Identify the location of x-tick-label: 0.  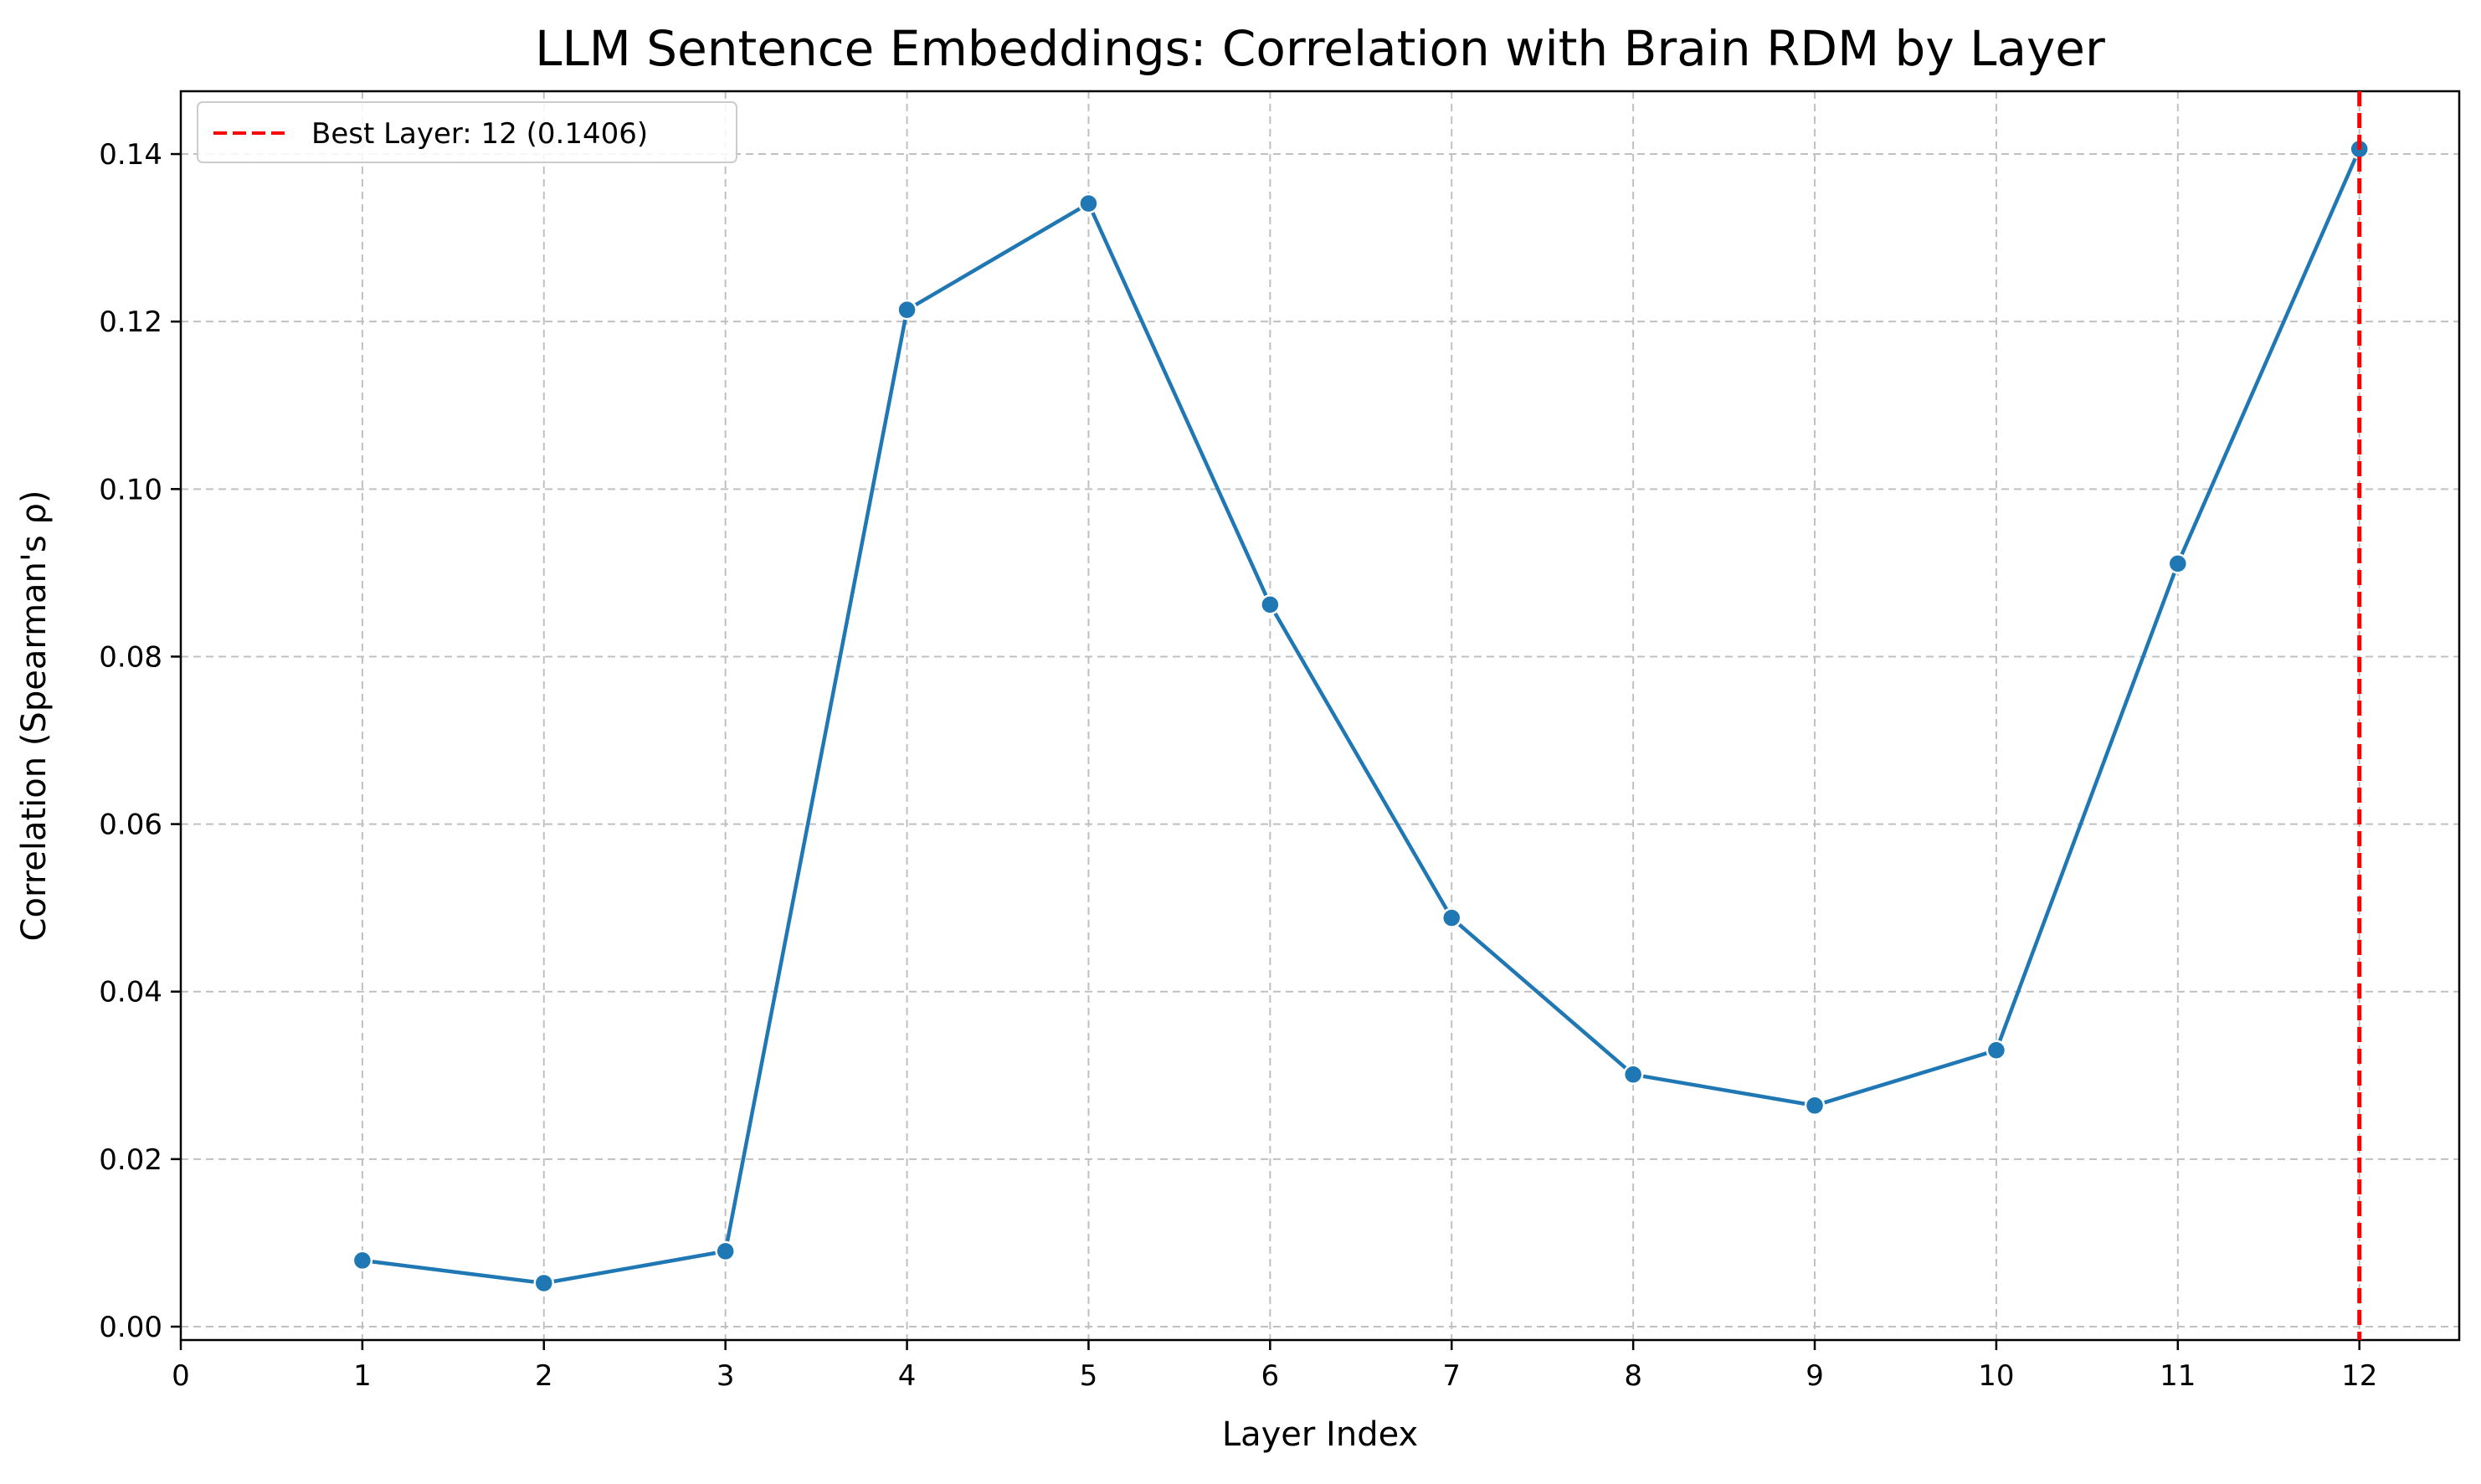
(181, 1376).